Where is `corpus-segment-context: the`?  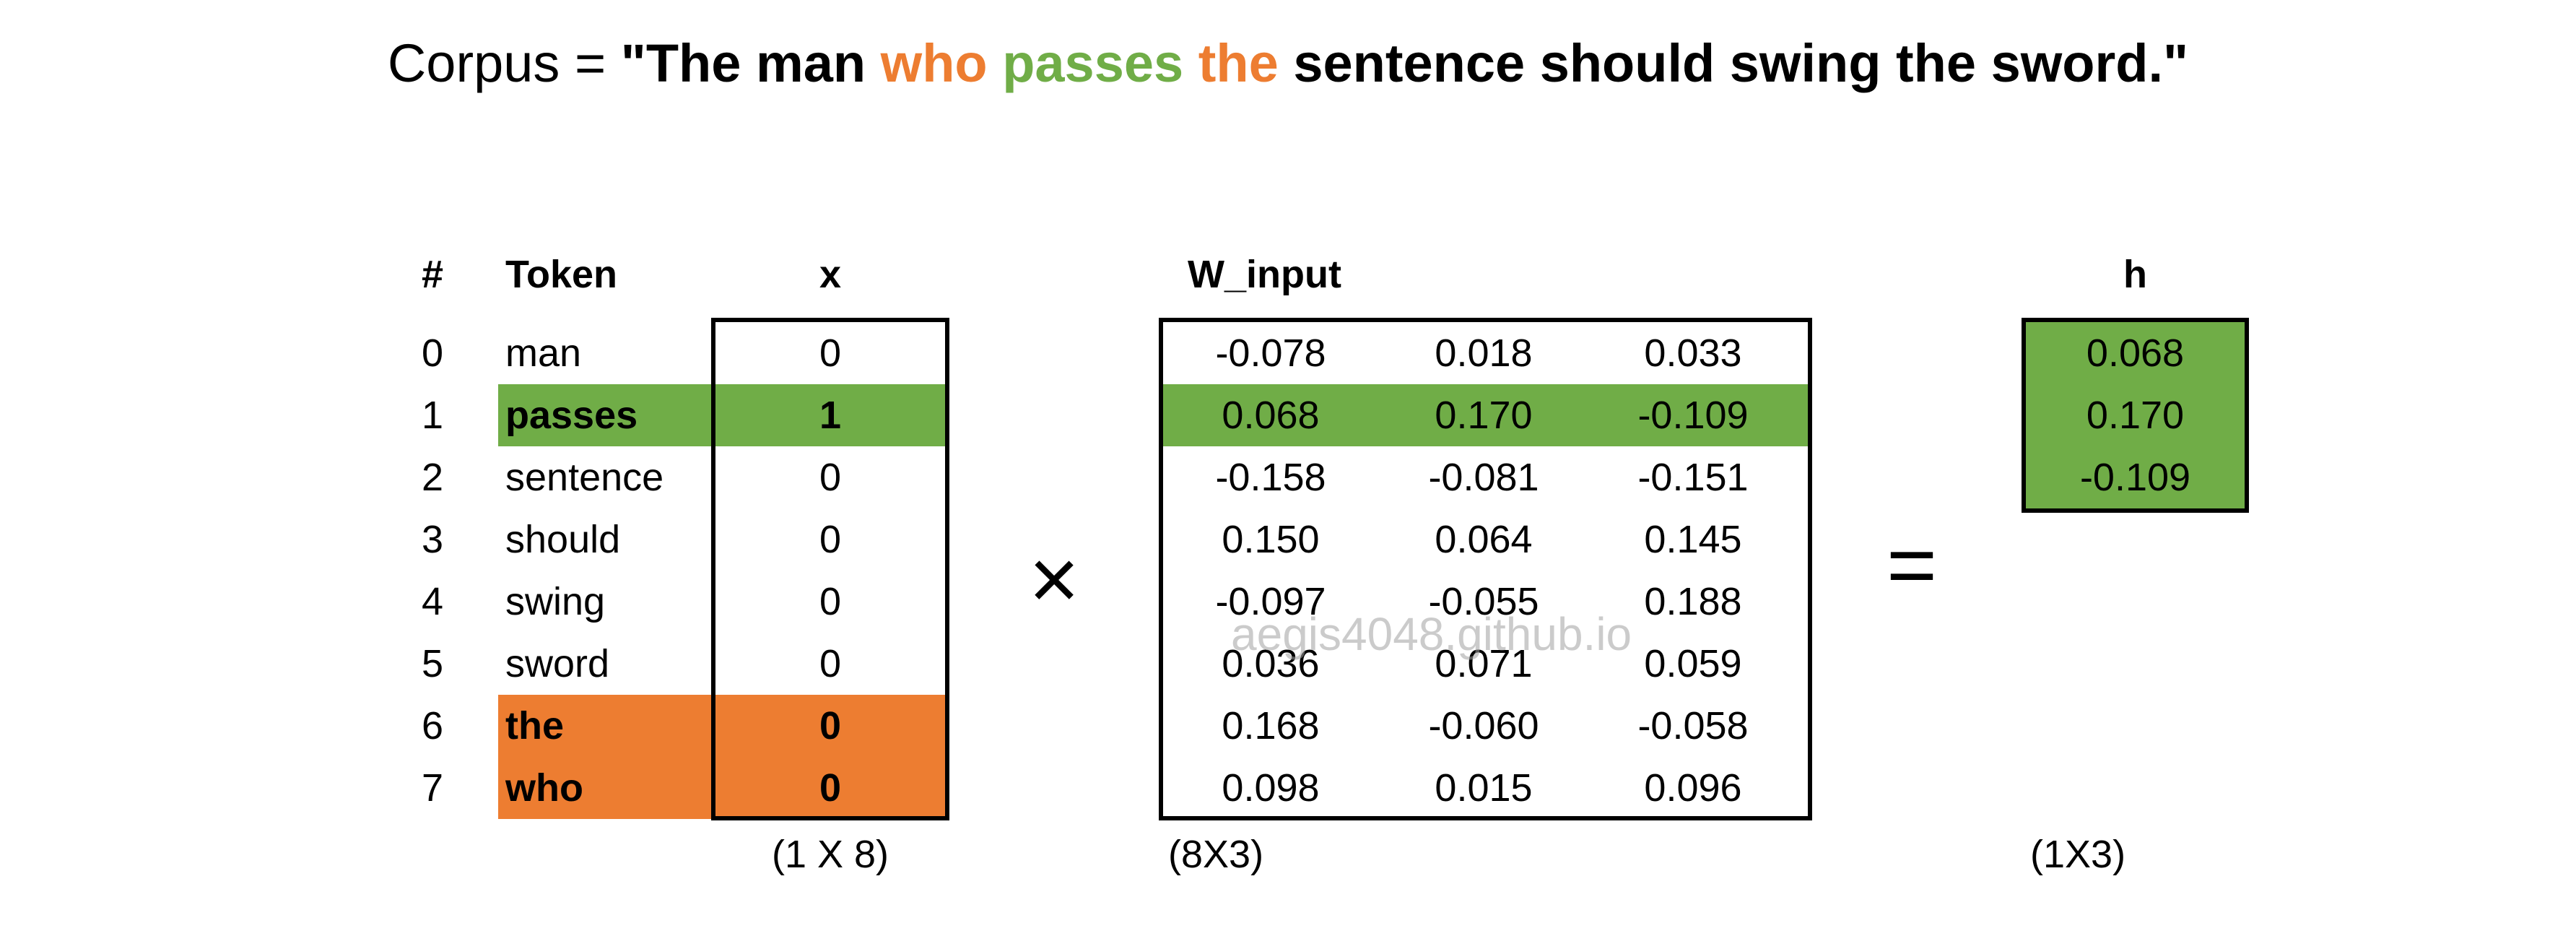 corpus-segment-context: the is located at coordinates (1246, 63).